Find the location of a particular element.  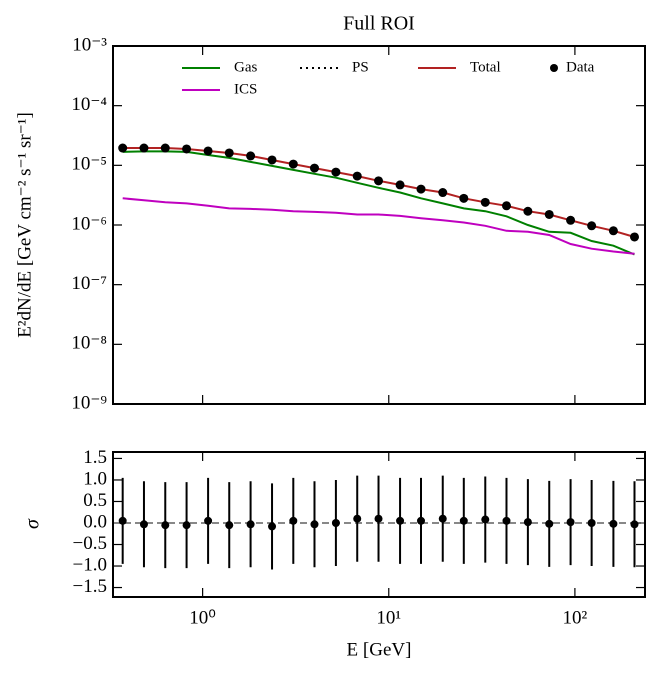

legend-swatch is located at coordinates (554, 68).